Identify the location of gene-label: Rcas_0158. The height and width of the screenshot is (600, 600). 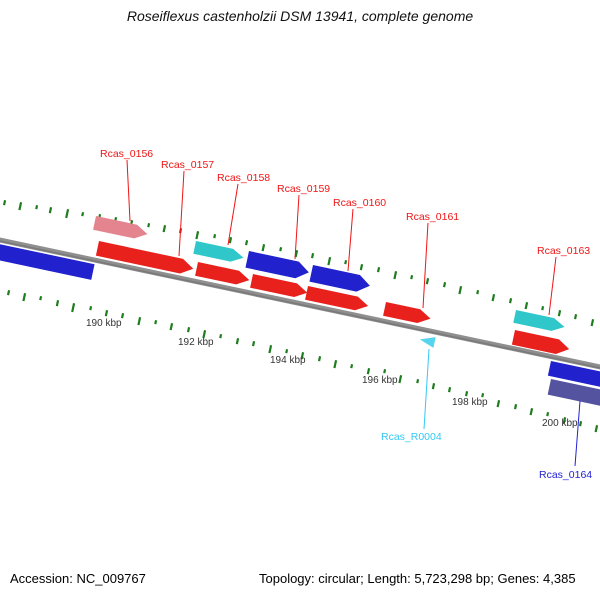
(243, 178).